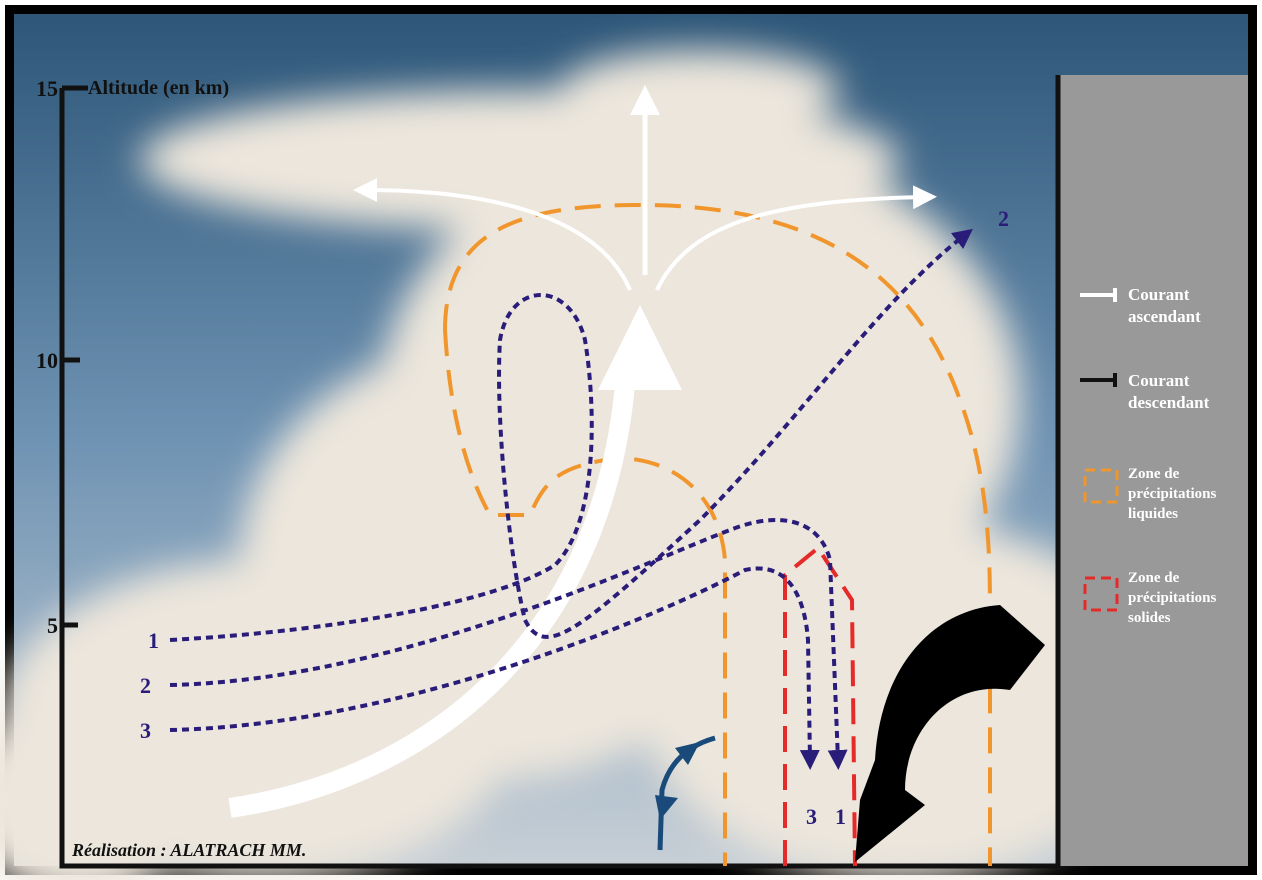  Describe the element at coordinates (188, 850) in the screenshot. I see `credit: Réalisation : ALATRACH MM.` at that location.